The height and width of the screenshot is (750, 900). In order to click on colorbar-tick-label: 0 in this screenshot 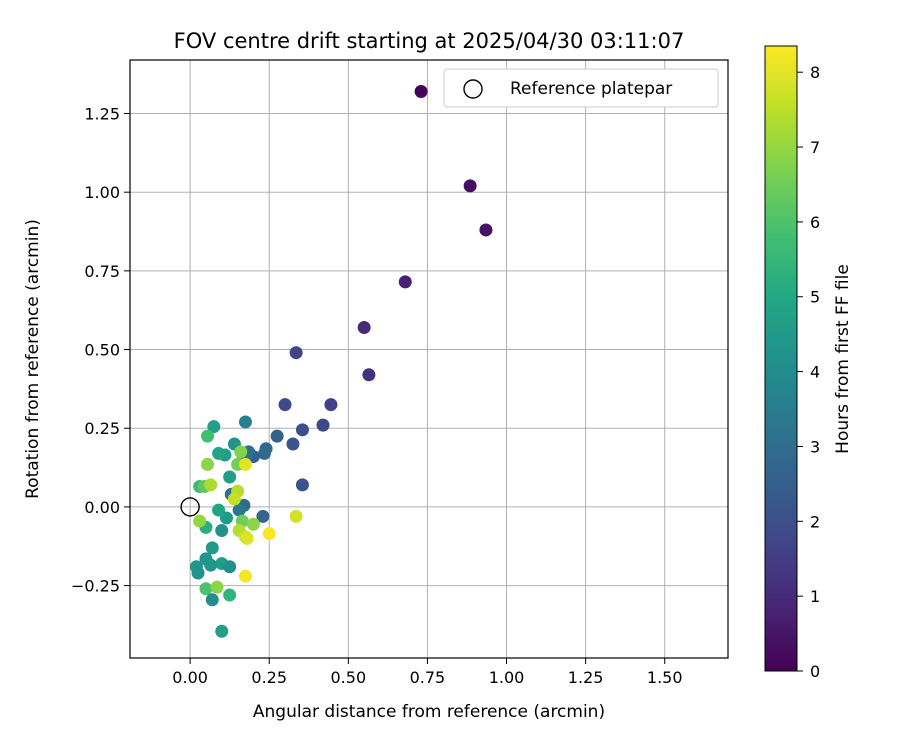, I will do `click(815, 671)`.